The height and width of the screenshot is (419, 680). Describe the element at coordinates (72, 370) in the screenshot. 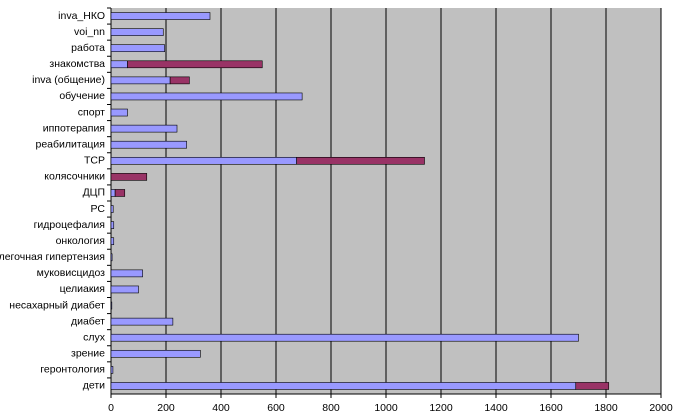

I see `y-tick-label: геронтология` at that location.